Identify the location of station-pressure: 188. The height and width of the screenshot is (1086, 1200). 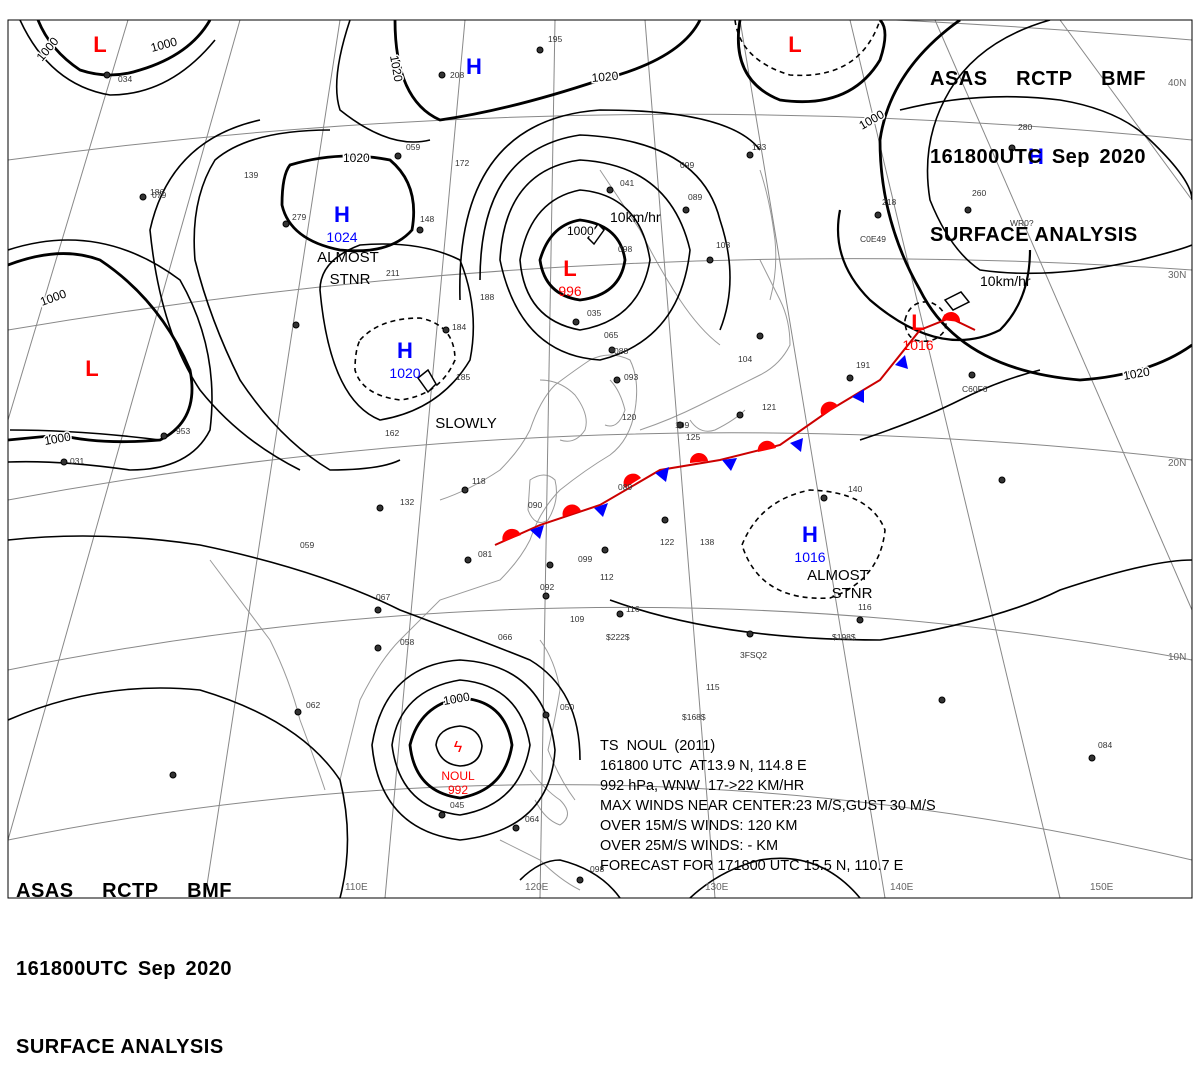
(487, 297).